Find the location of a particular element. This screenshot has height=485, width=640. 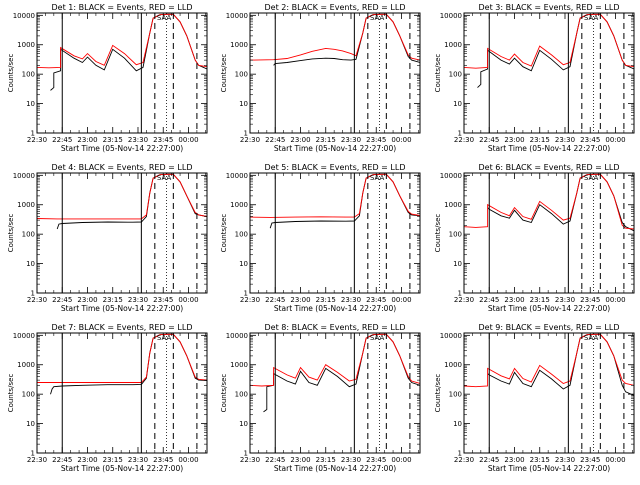

panel-title: Det 8: BLACK = Events, RED = LLD is located at coordinates (335, 327).